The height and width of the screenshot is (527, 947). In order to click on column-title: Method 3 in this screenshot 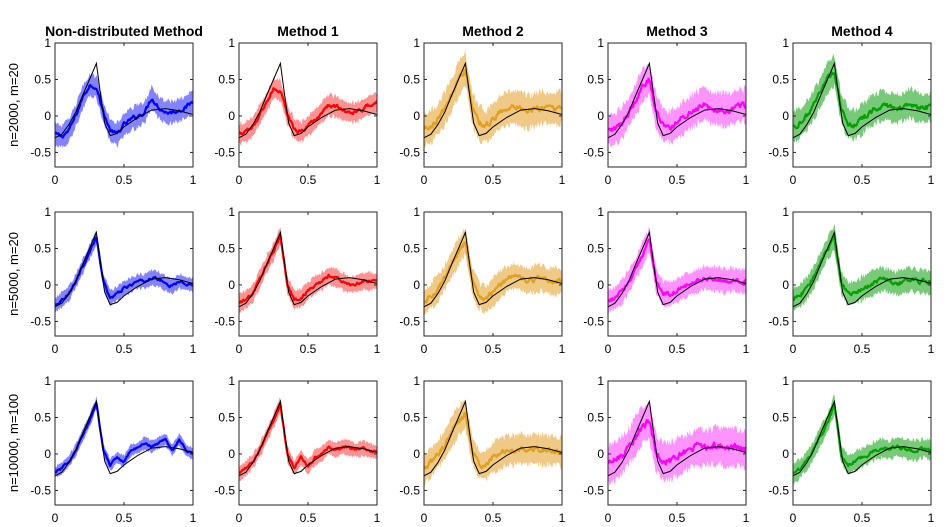, I will do `click(677, 31)`.